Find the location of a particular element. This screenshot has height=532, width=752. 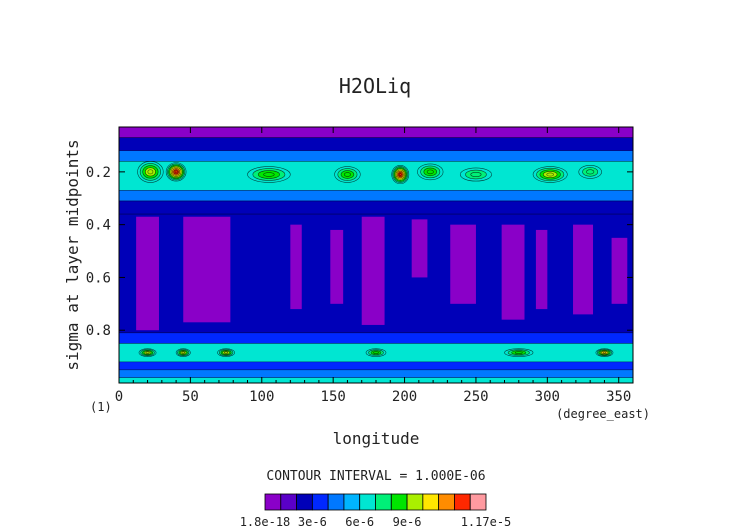

y-tick-label: 0.8 is located at coordinates (98, 331).